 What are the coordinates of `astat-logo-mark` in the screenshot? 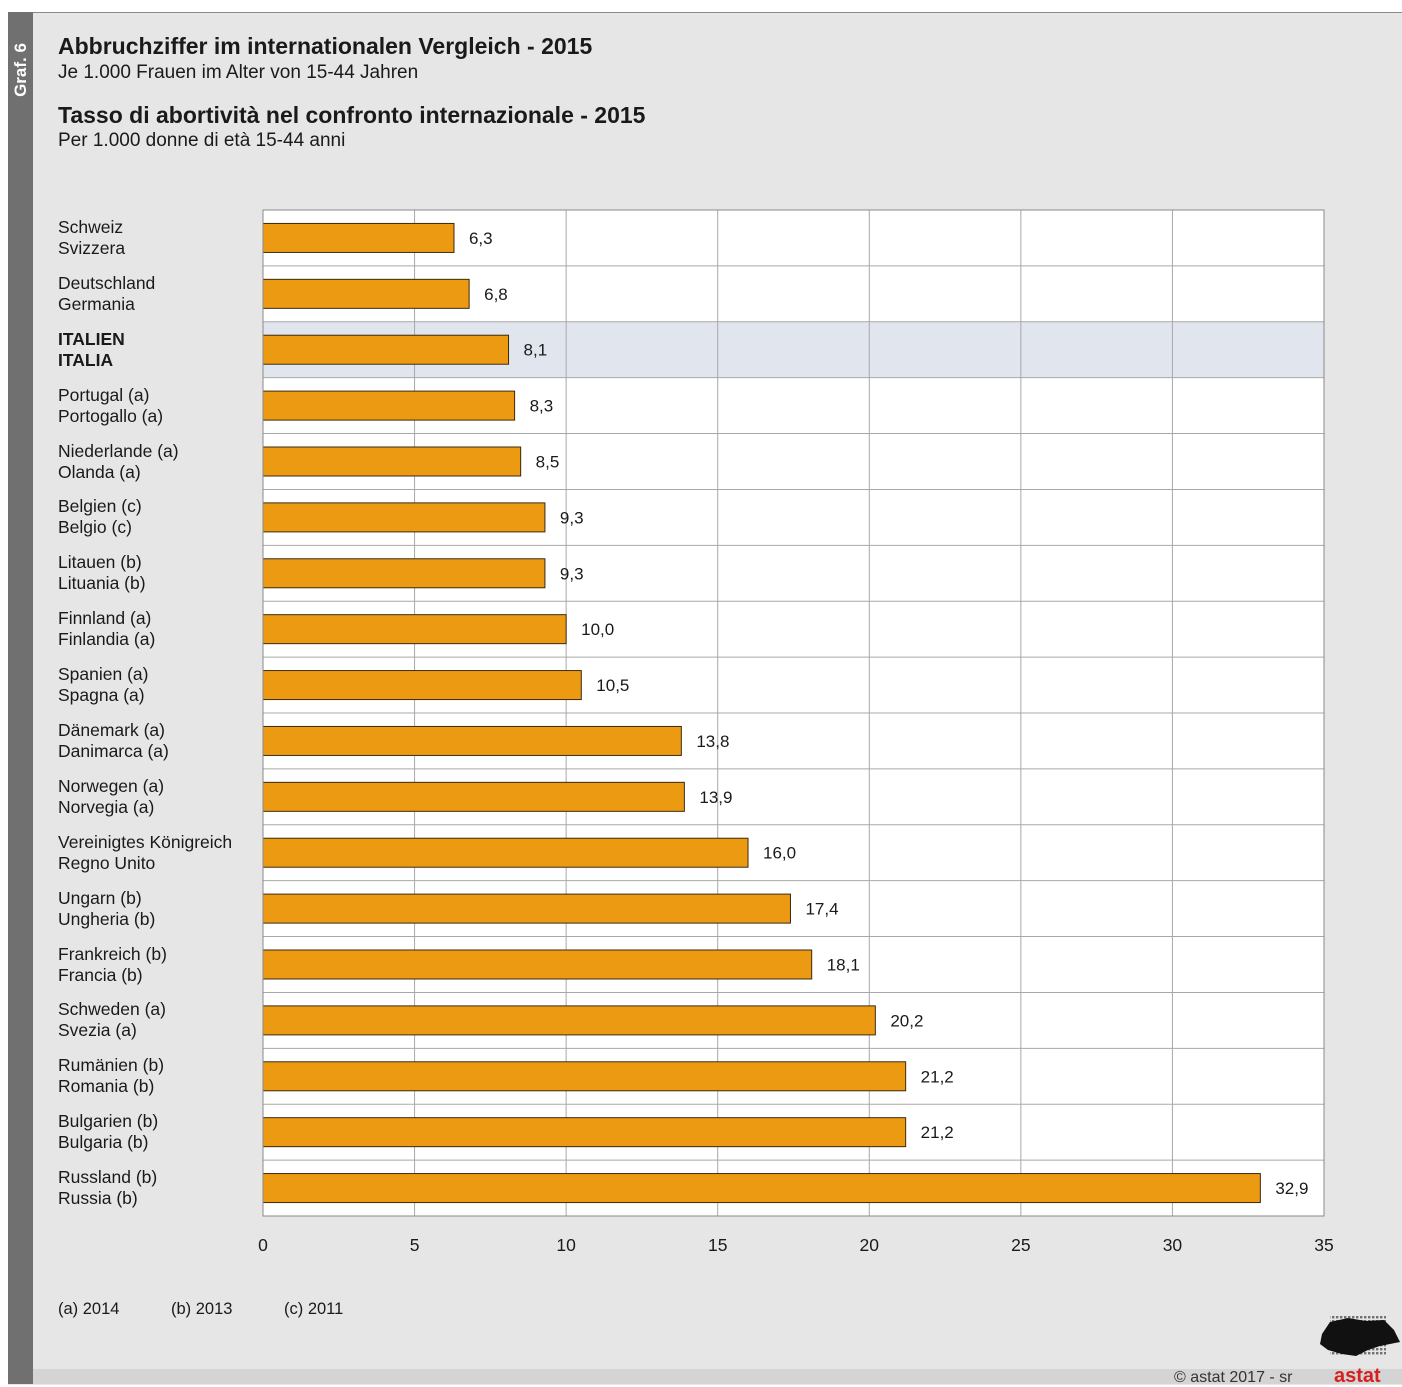 It's located at (1360, 1336).